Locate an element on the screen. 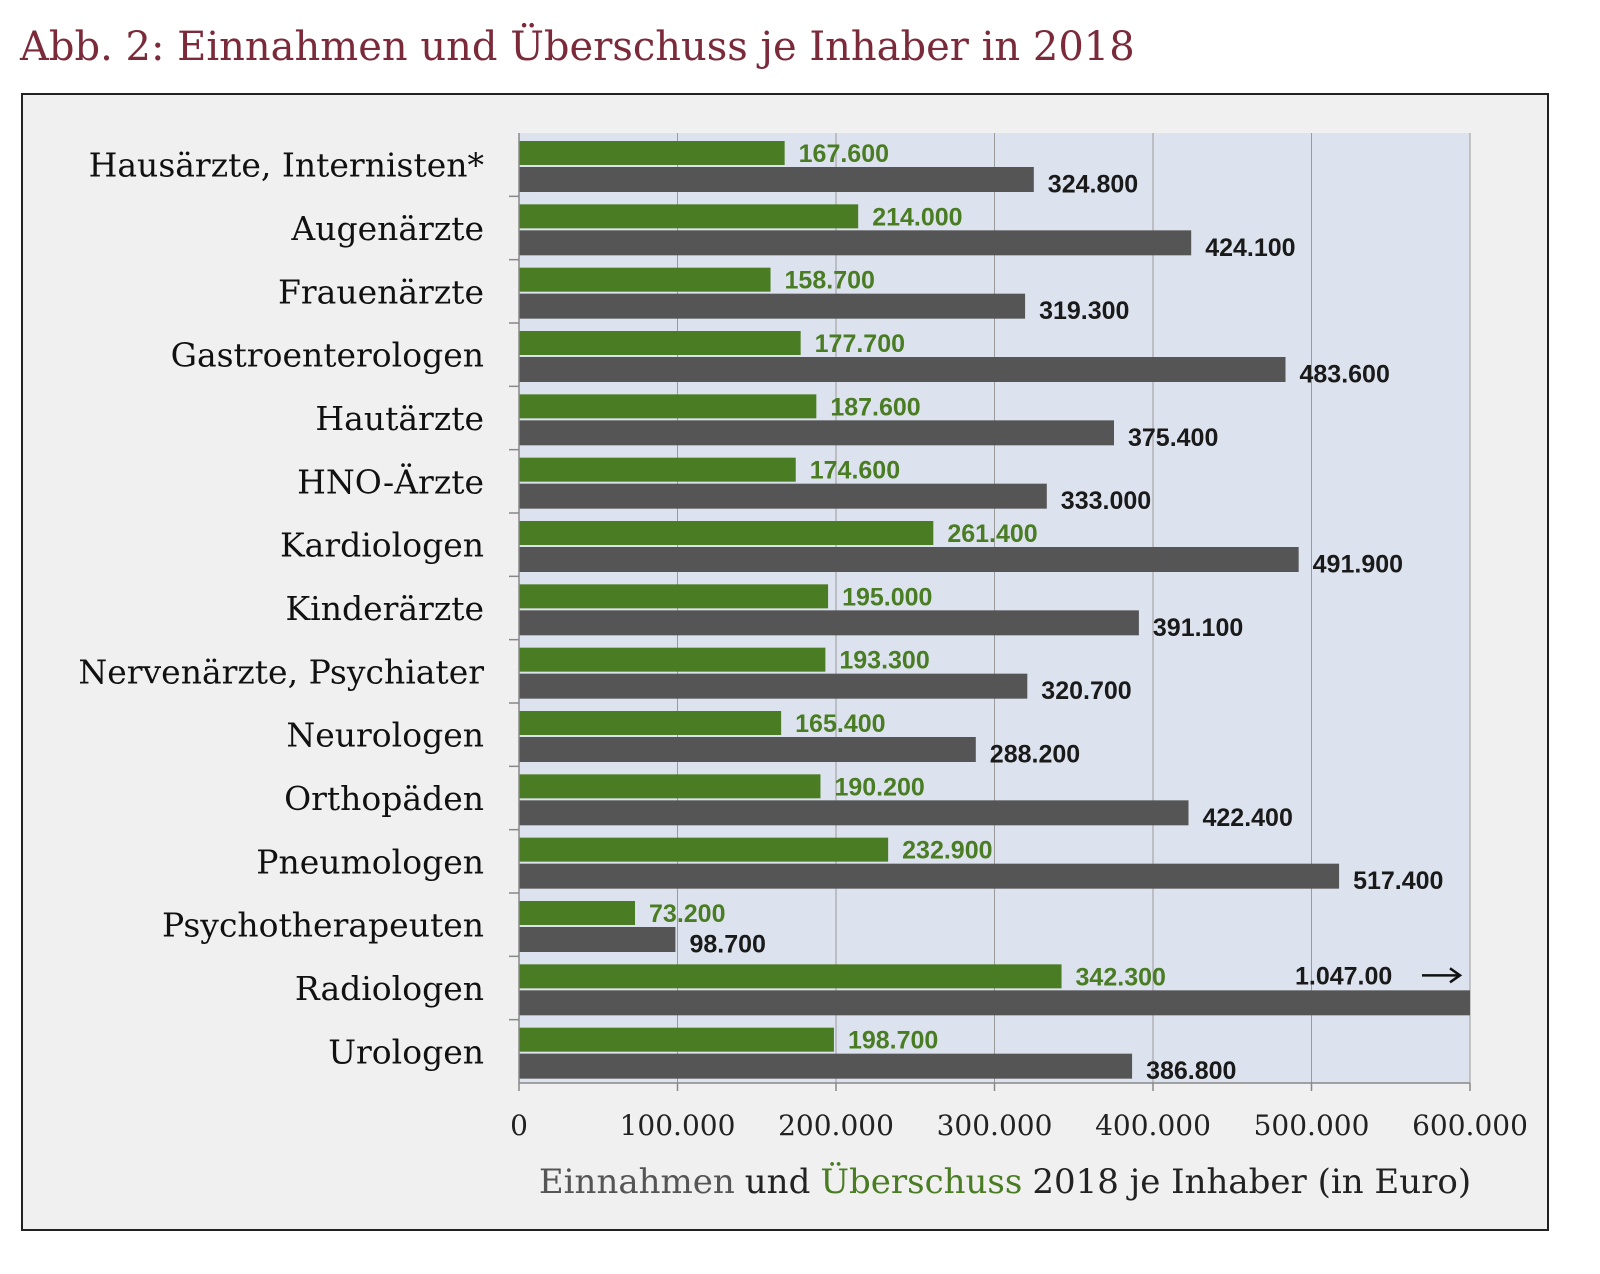 The height and width of the screenshot is (1274, 1600). y-tick-label: HNO-Ärzte is located at coordinates (390, 481).